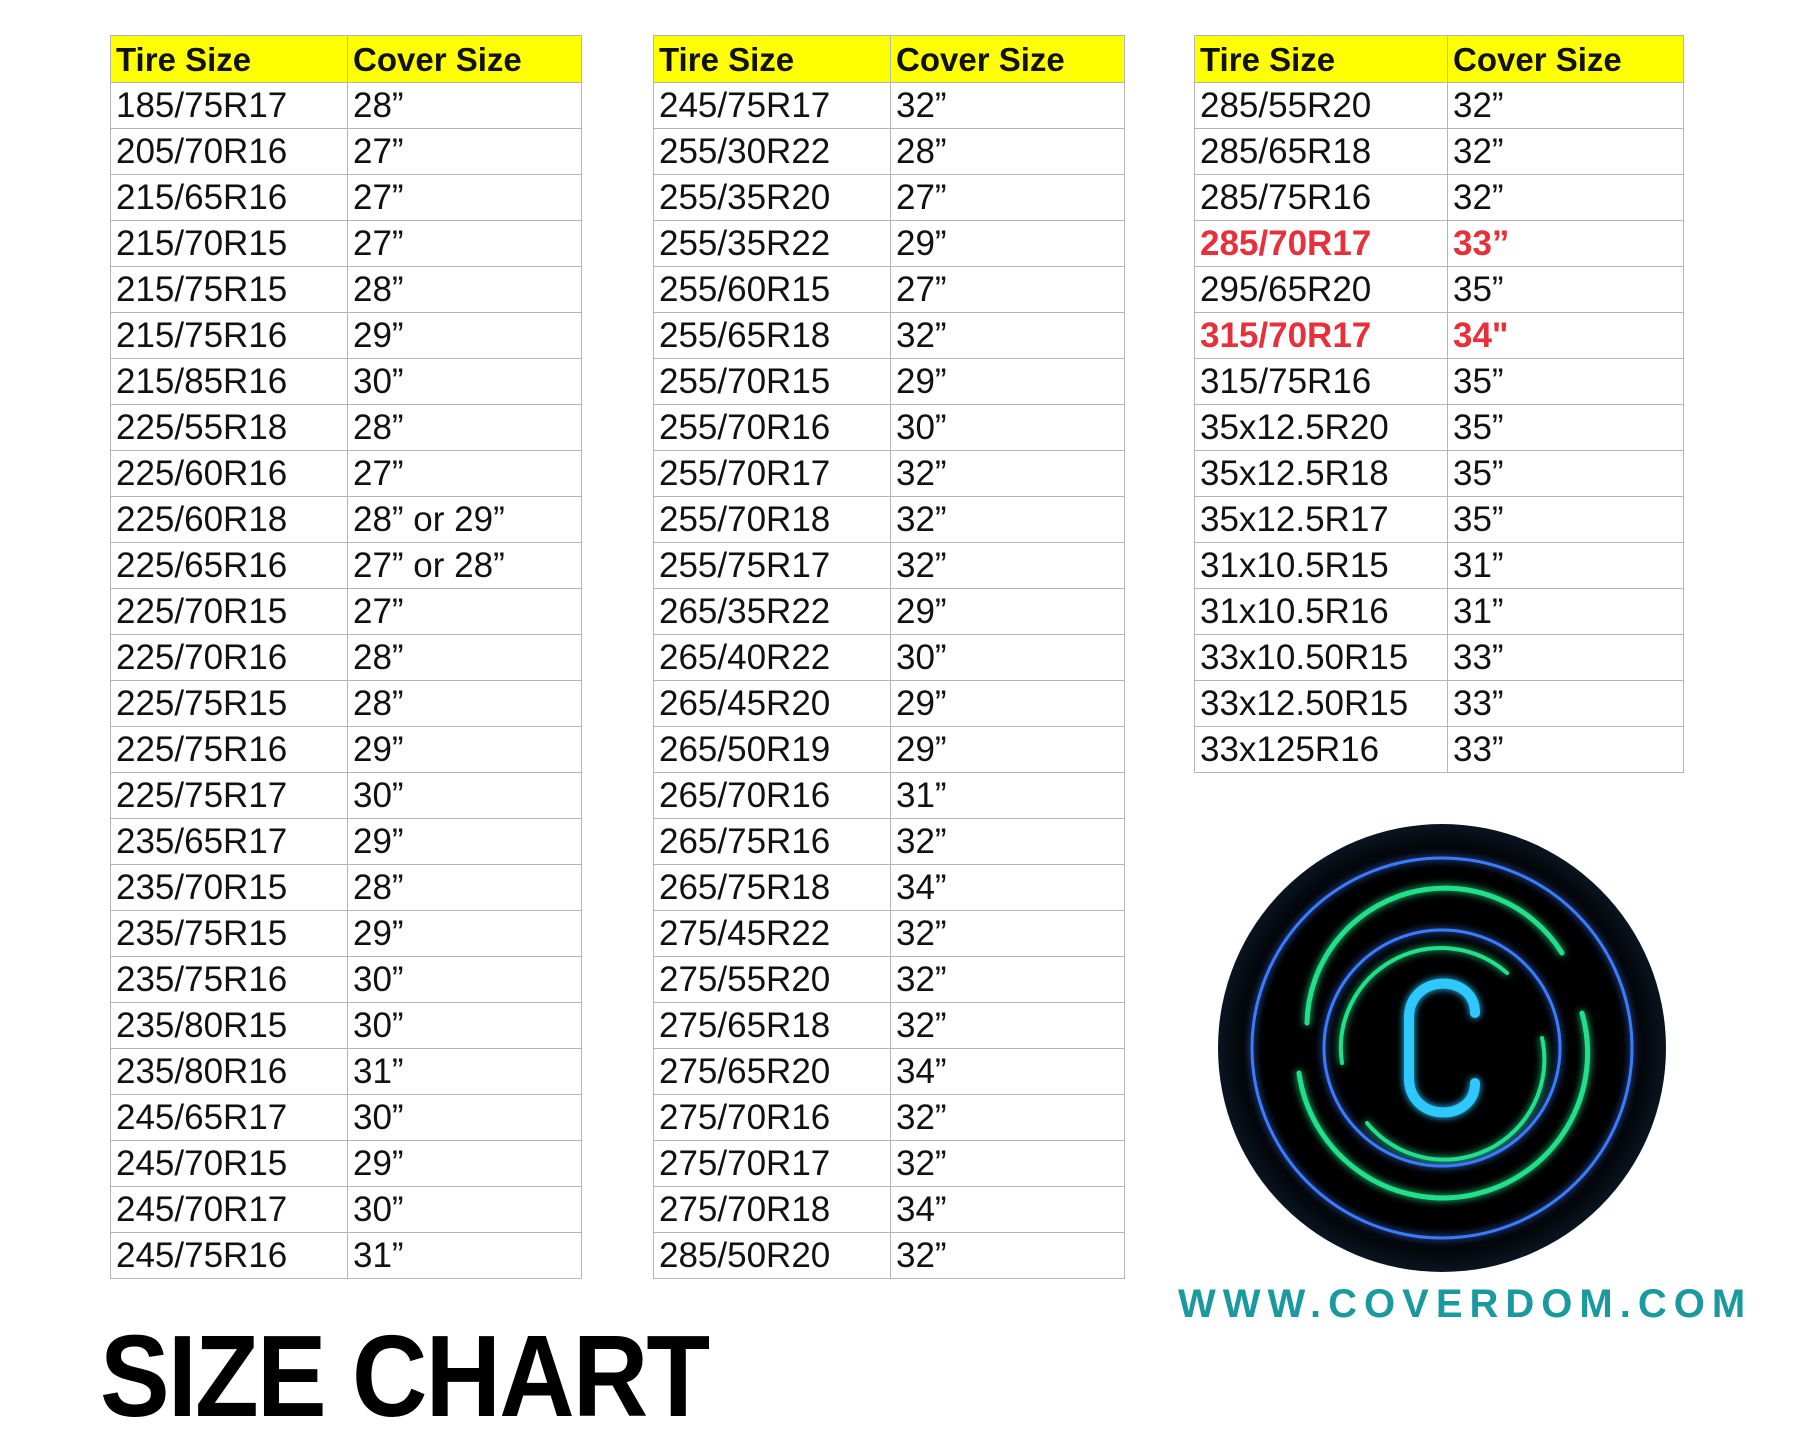 This screenshot has height=1441, width=1800. What do you see at coordinates (229, 979) in the screenshot?
I see `tire-size-cell: 235/75R16` at bounding box center [229, 979].